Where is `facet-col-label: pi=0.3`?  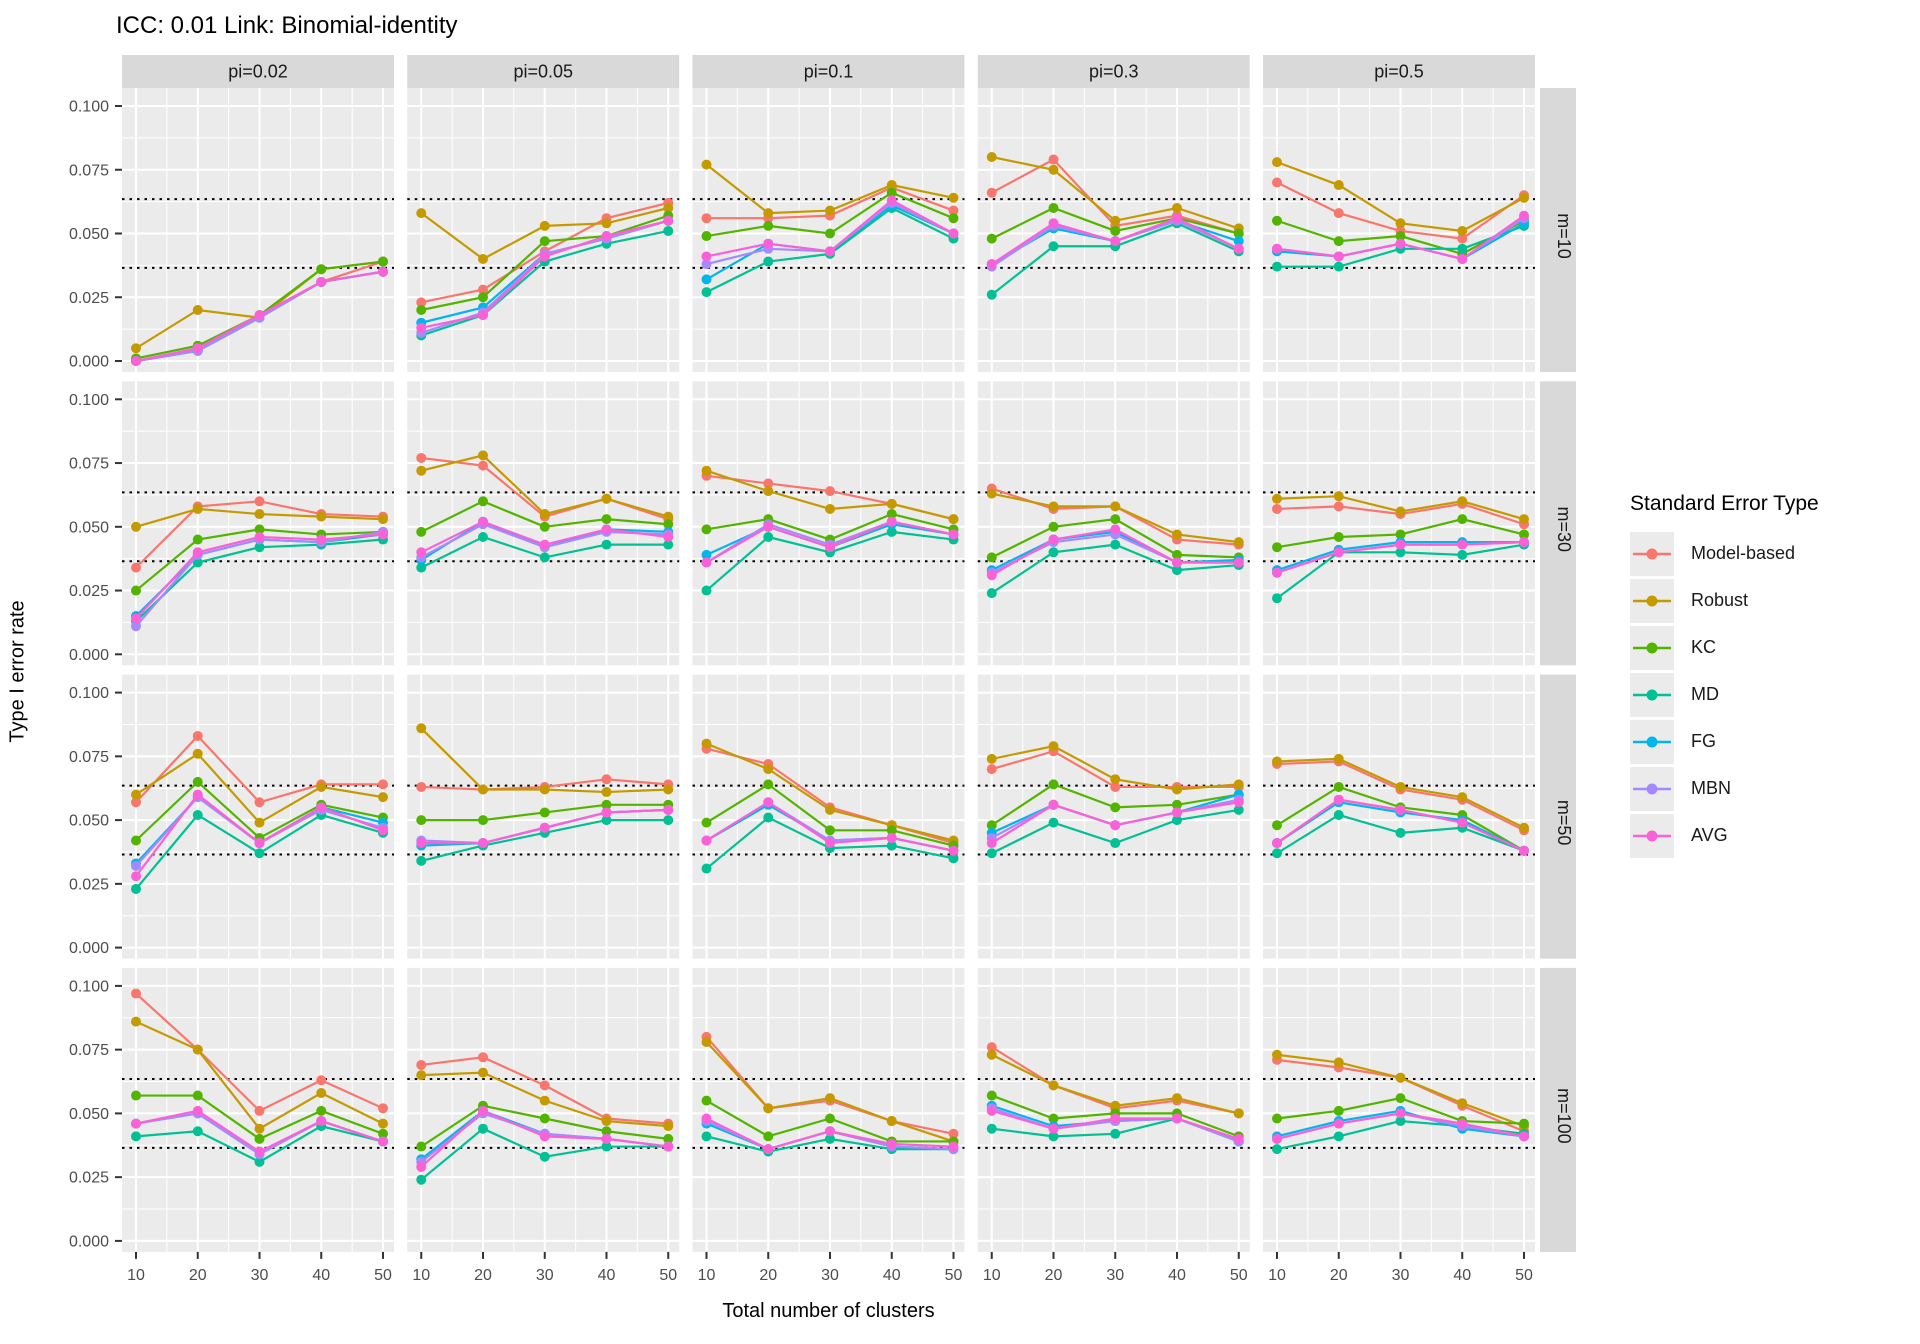 facet-col-label: pi=0.3 is located at coordinates (1114, 72).